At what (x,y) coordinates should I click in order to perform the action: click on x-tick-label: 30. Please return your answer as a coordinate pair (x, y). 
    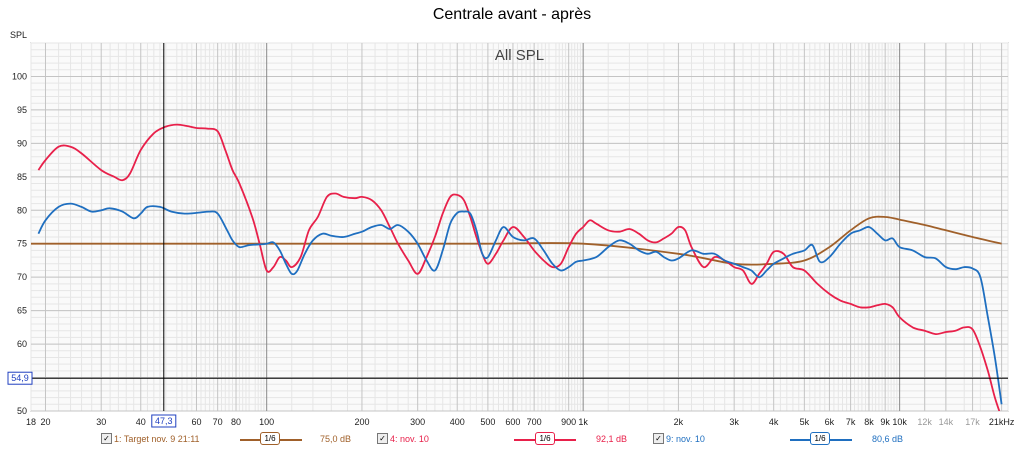
    Looking at the image, I should click on (101, 422).